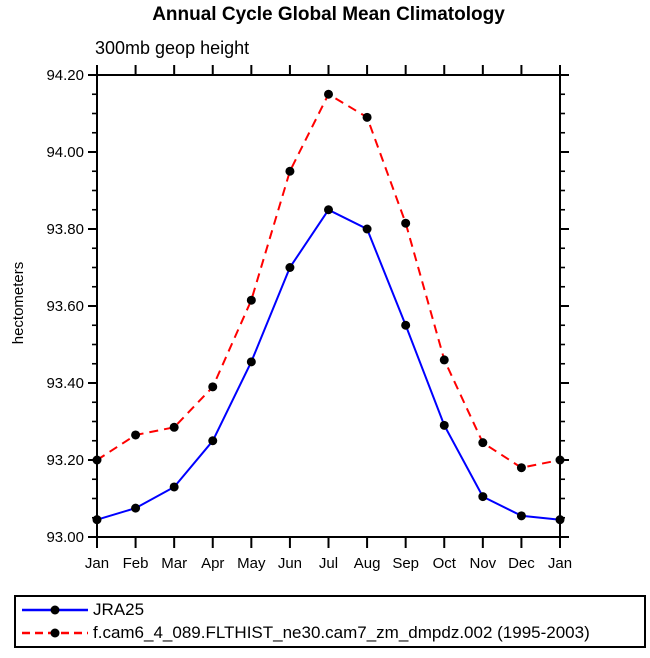 Image resolution: width=650 pixels, height=658 pixels. I want to click on x-tick-label: Dec, so click(521, 563).